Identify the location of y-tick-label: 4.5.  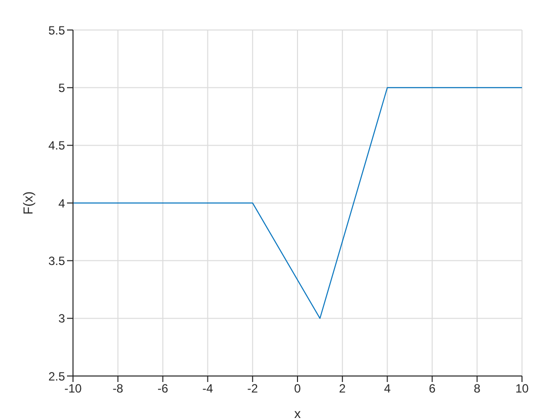
(57, 145).